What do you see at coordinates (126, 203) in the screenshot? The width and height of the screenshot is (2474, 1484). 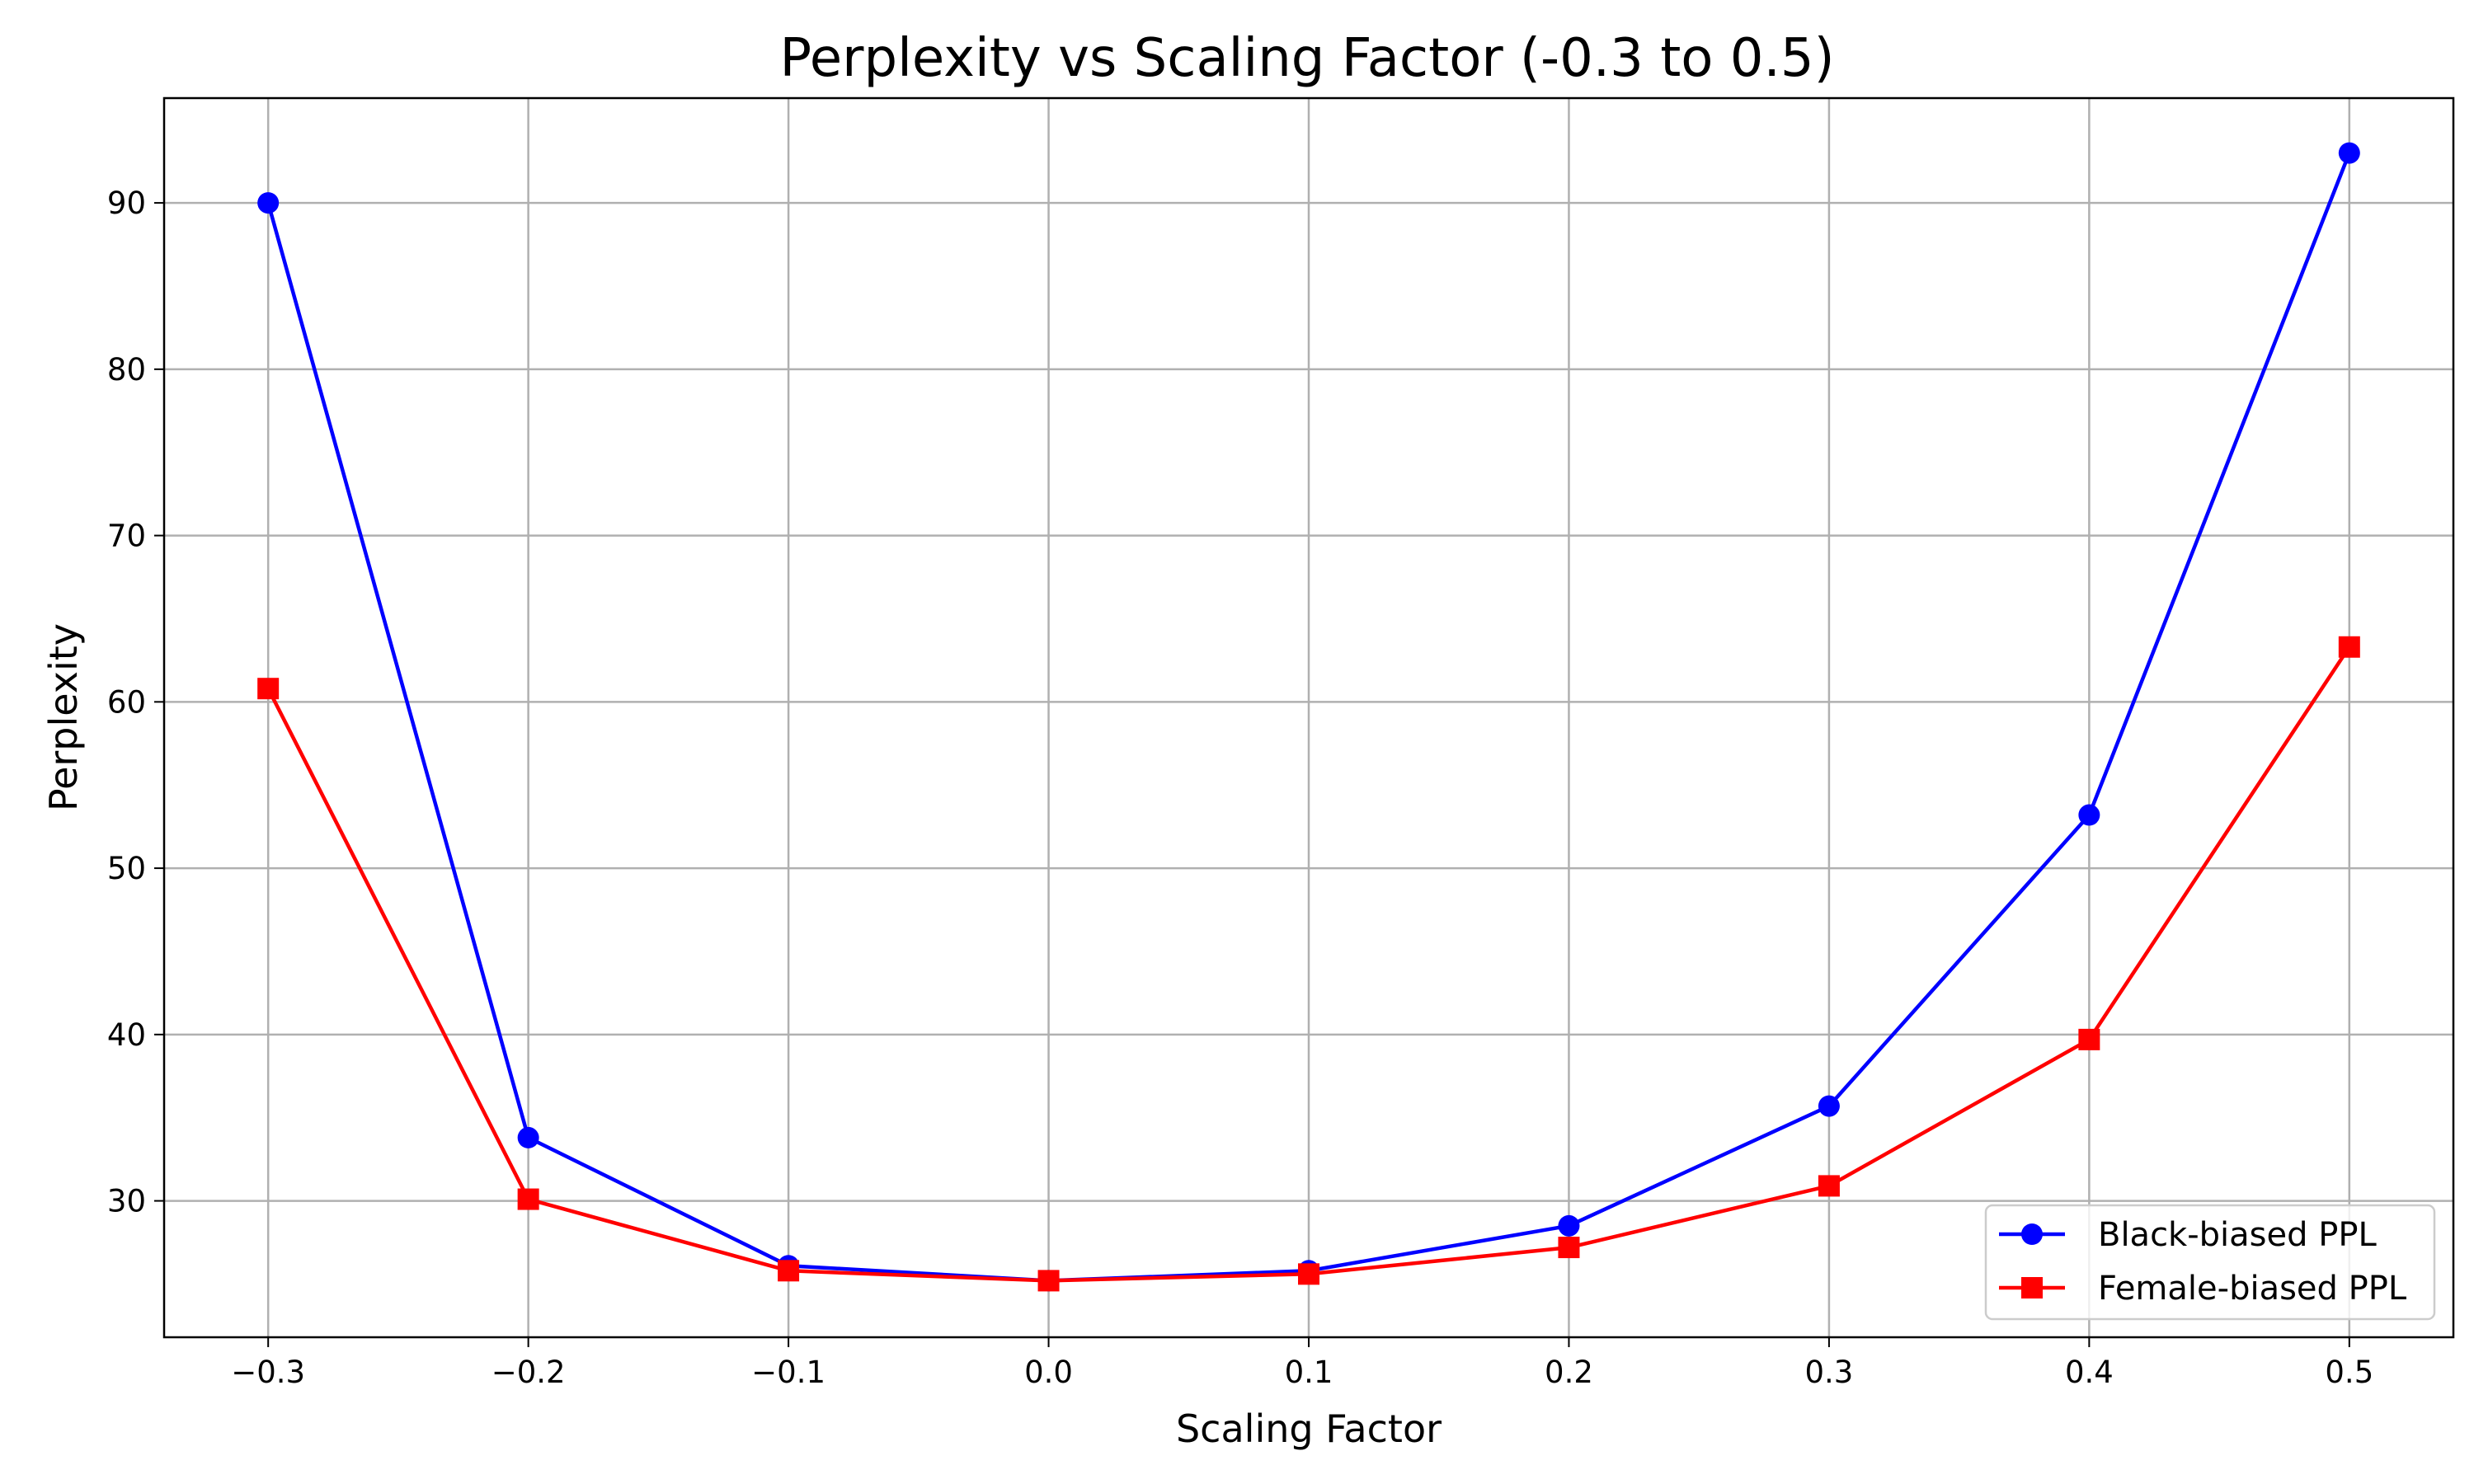 I see `y-tick-label: 90` at bounding box center [126, 203].